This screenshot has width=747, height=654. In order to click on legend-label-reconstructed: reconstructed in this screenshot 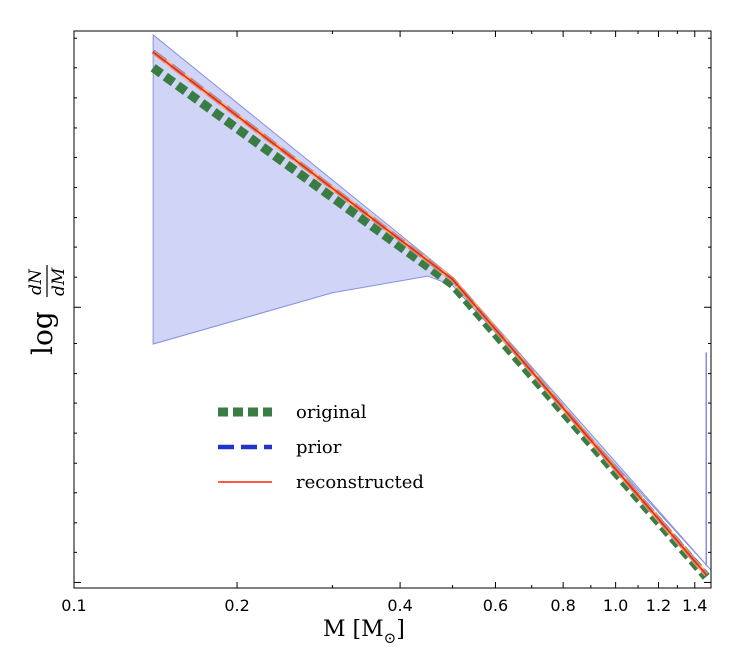, I will do `click(360, 482)`.